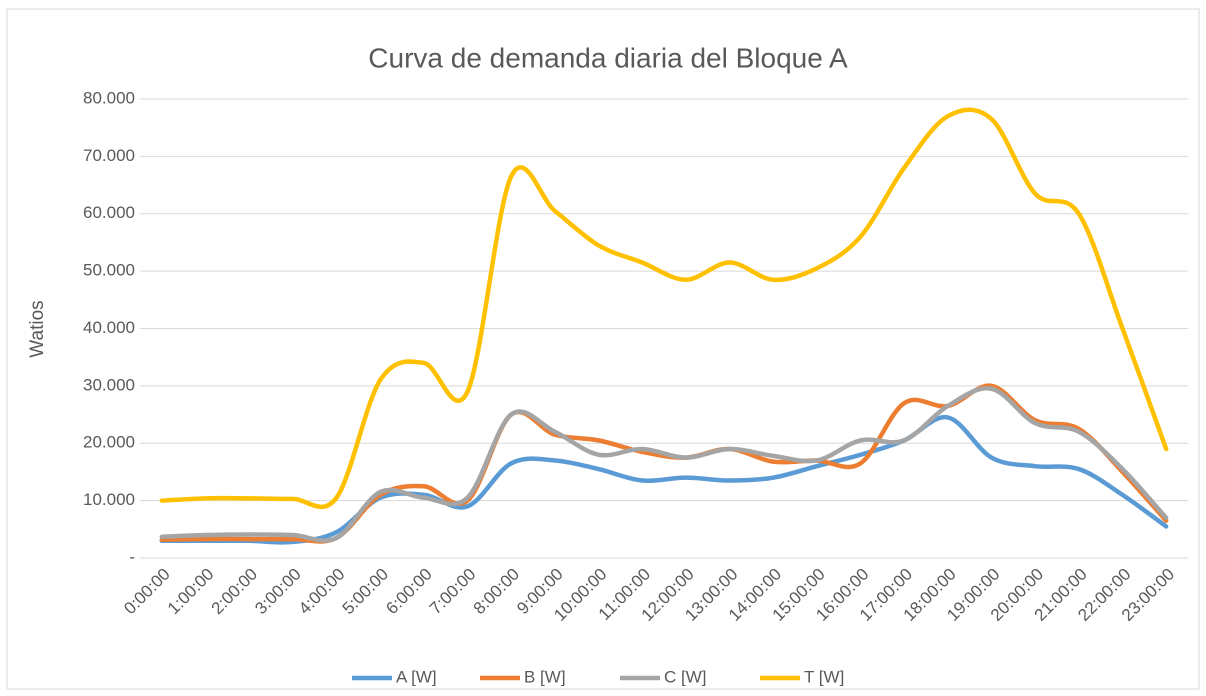 This screenshot has width=1206, height=696. I want to click on y-tick-label: 50.000, so click(109, 270).